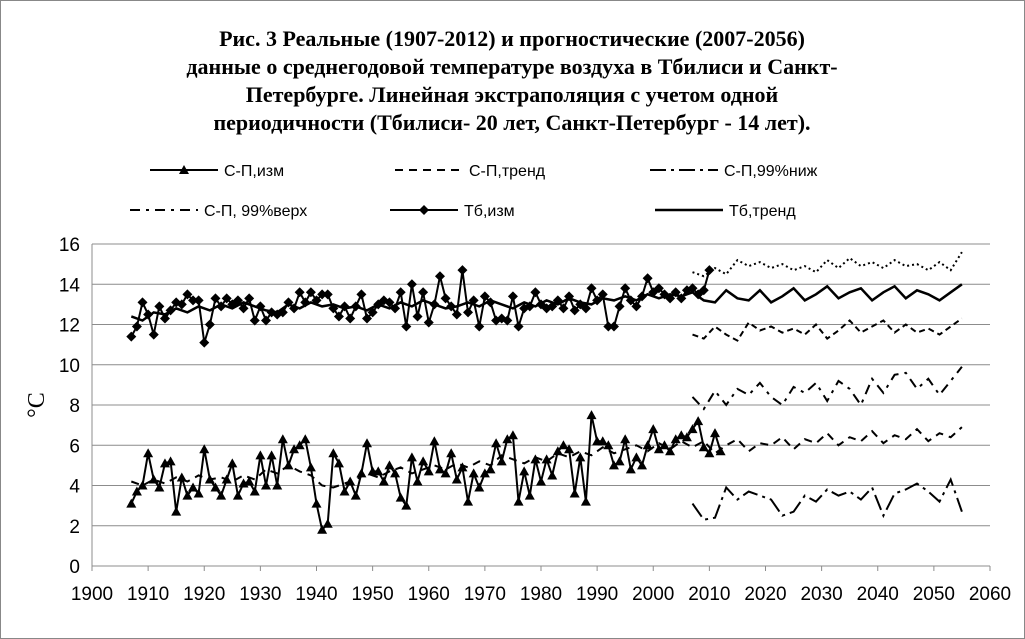  What do you see at coordinates (771, 171) in the screenshot?
I see `legend-label: С-П,99%ниж` at bounding box center [771, 171].